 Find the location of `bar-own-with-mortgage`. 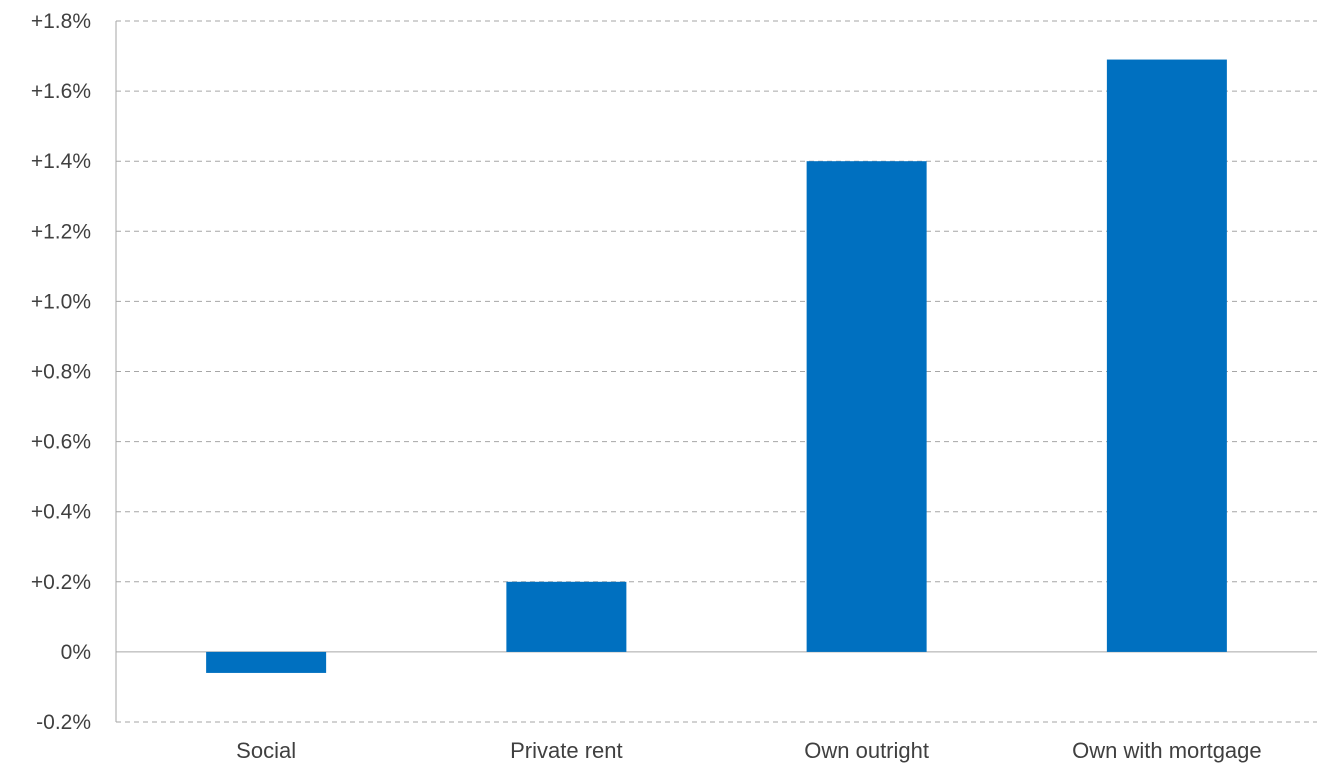

bar-own-with-mortgage is located at coordinates (1166, 355).